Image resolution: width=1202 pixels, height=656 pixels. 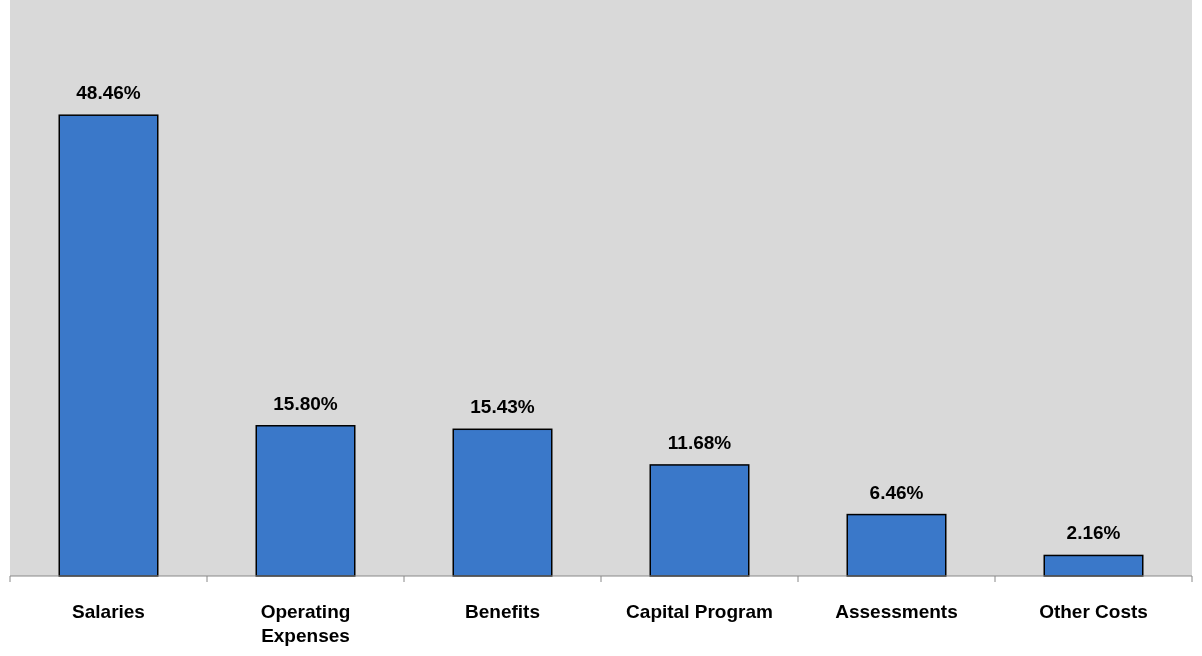 I want to click on x-tick-label: Salaries, so click(x=108, y=611).